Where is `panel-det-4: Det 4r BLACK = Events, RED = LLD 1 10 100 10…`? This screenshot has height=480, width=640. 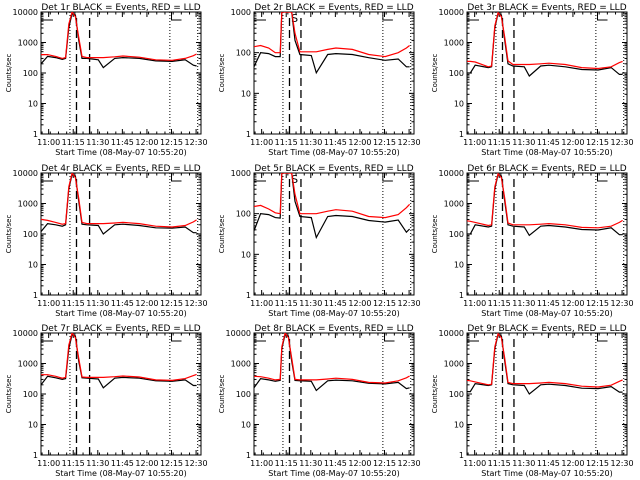 panel-det-4: Det 4r BLACK = Events, RED = LLD 1 10 100 10… is located at coordinates (106, 241).